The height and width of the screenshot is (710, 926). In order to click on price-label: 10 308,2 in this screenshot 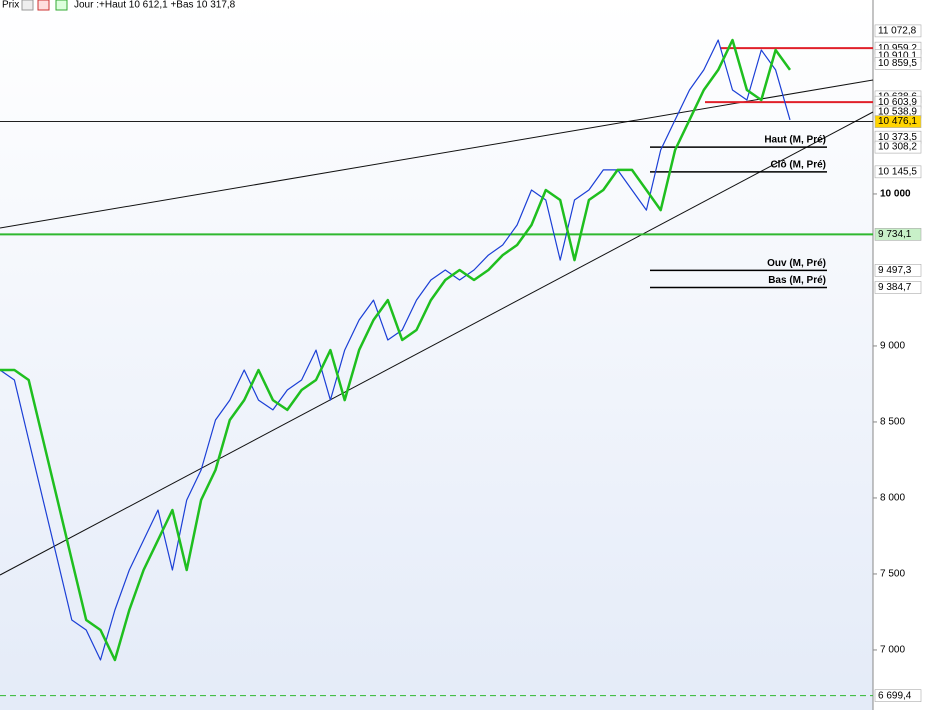, I will do `click(897, 147)`.